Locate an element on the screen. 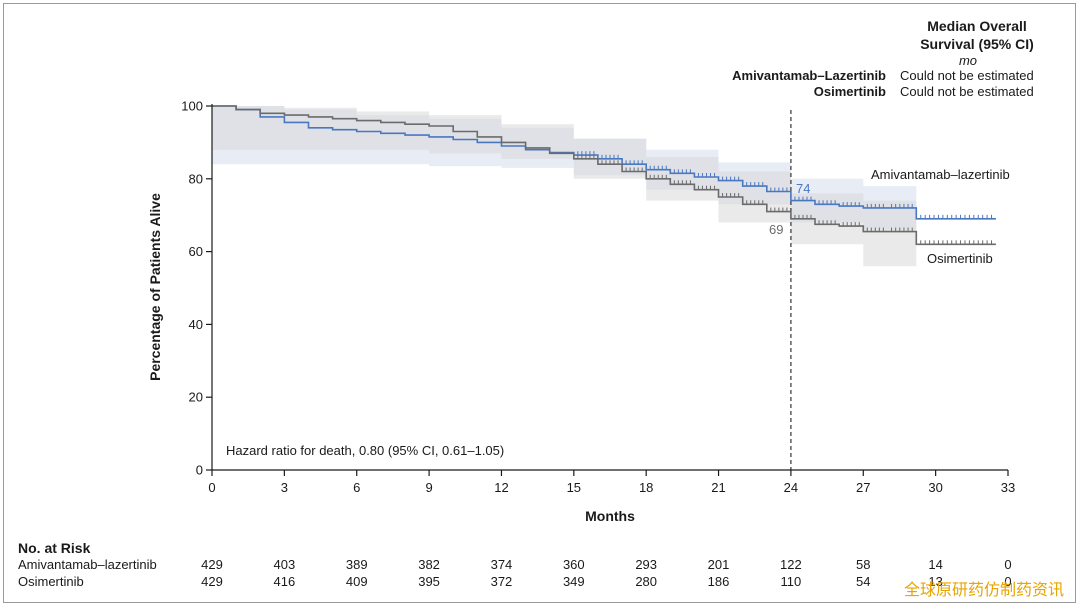 Image resolution: width=1080 pixels, height=608 pixels. risk-row-label: Osimertinib is located at coordinates (51, 581).